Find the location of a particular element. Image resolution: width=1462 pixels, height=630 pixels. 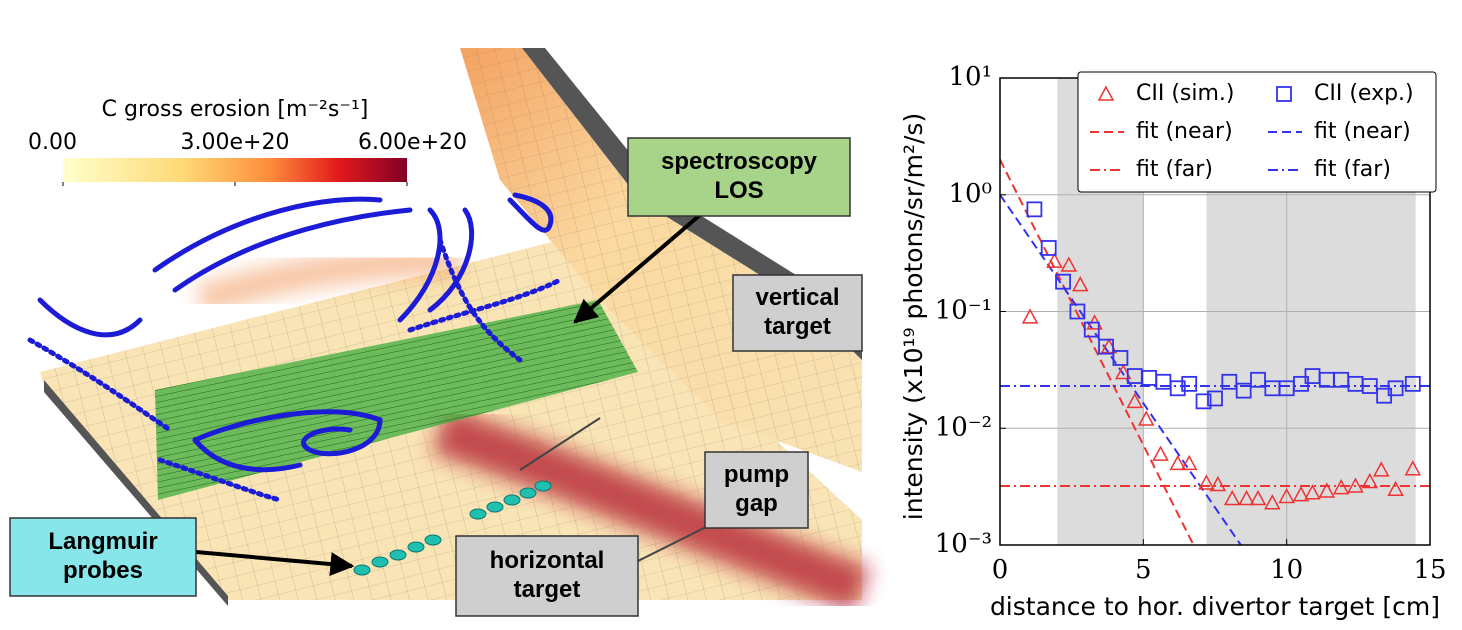

label-text: vertical is located at coordinates (797, 297).